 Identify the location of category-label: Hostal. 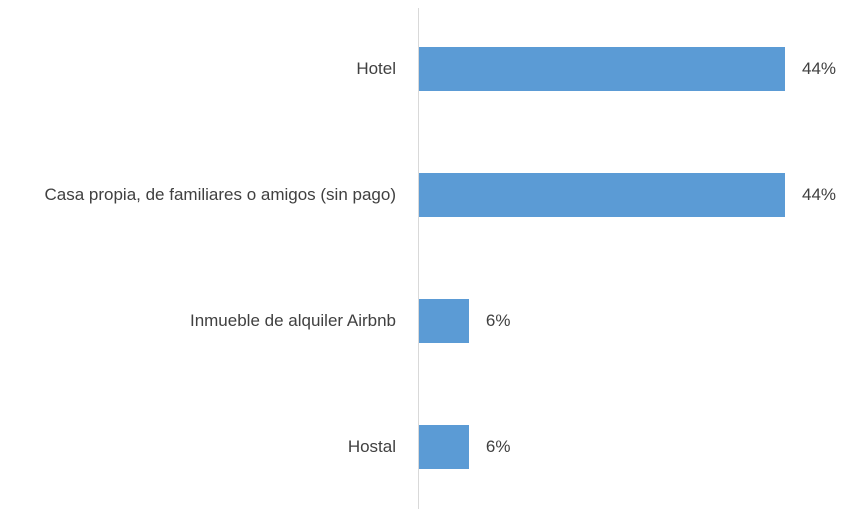
(372, 447).